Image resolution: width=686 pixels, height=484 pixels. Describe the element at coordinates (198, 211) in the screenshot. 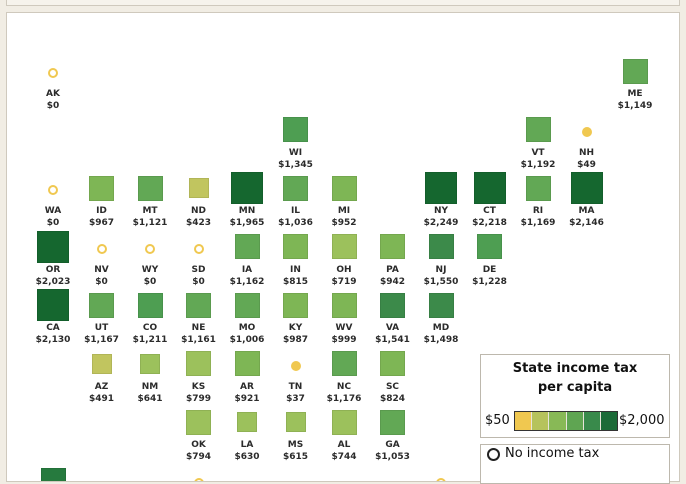

I see `state-abbr: ND` at that location.